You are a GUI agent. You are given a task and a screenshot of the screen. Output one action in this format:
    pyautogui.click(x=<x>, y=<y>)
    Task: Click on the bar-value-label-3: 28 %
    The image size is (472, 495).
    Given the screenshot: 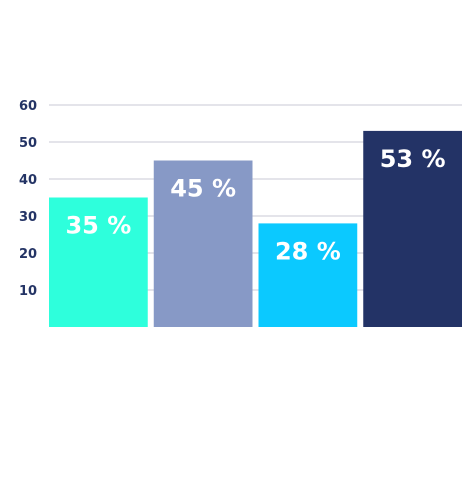 What is the action you would take?
    pyautogui.click(x=308, y=251)
    